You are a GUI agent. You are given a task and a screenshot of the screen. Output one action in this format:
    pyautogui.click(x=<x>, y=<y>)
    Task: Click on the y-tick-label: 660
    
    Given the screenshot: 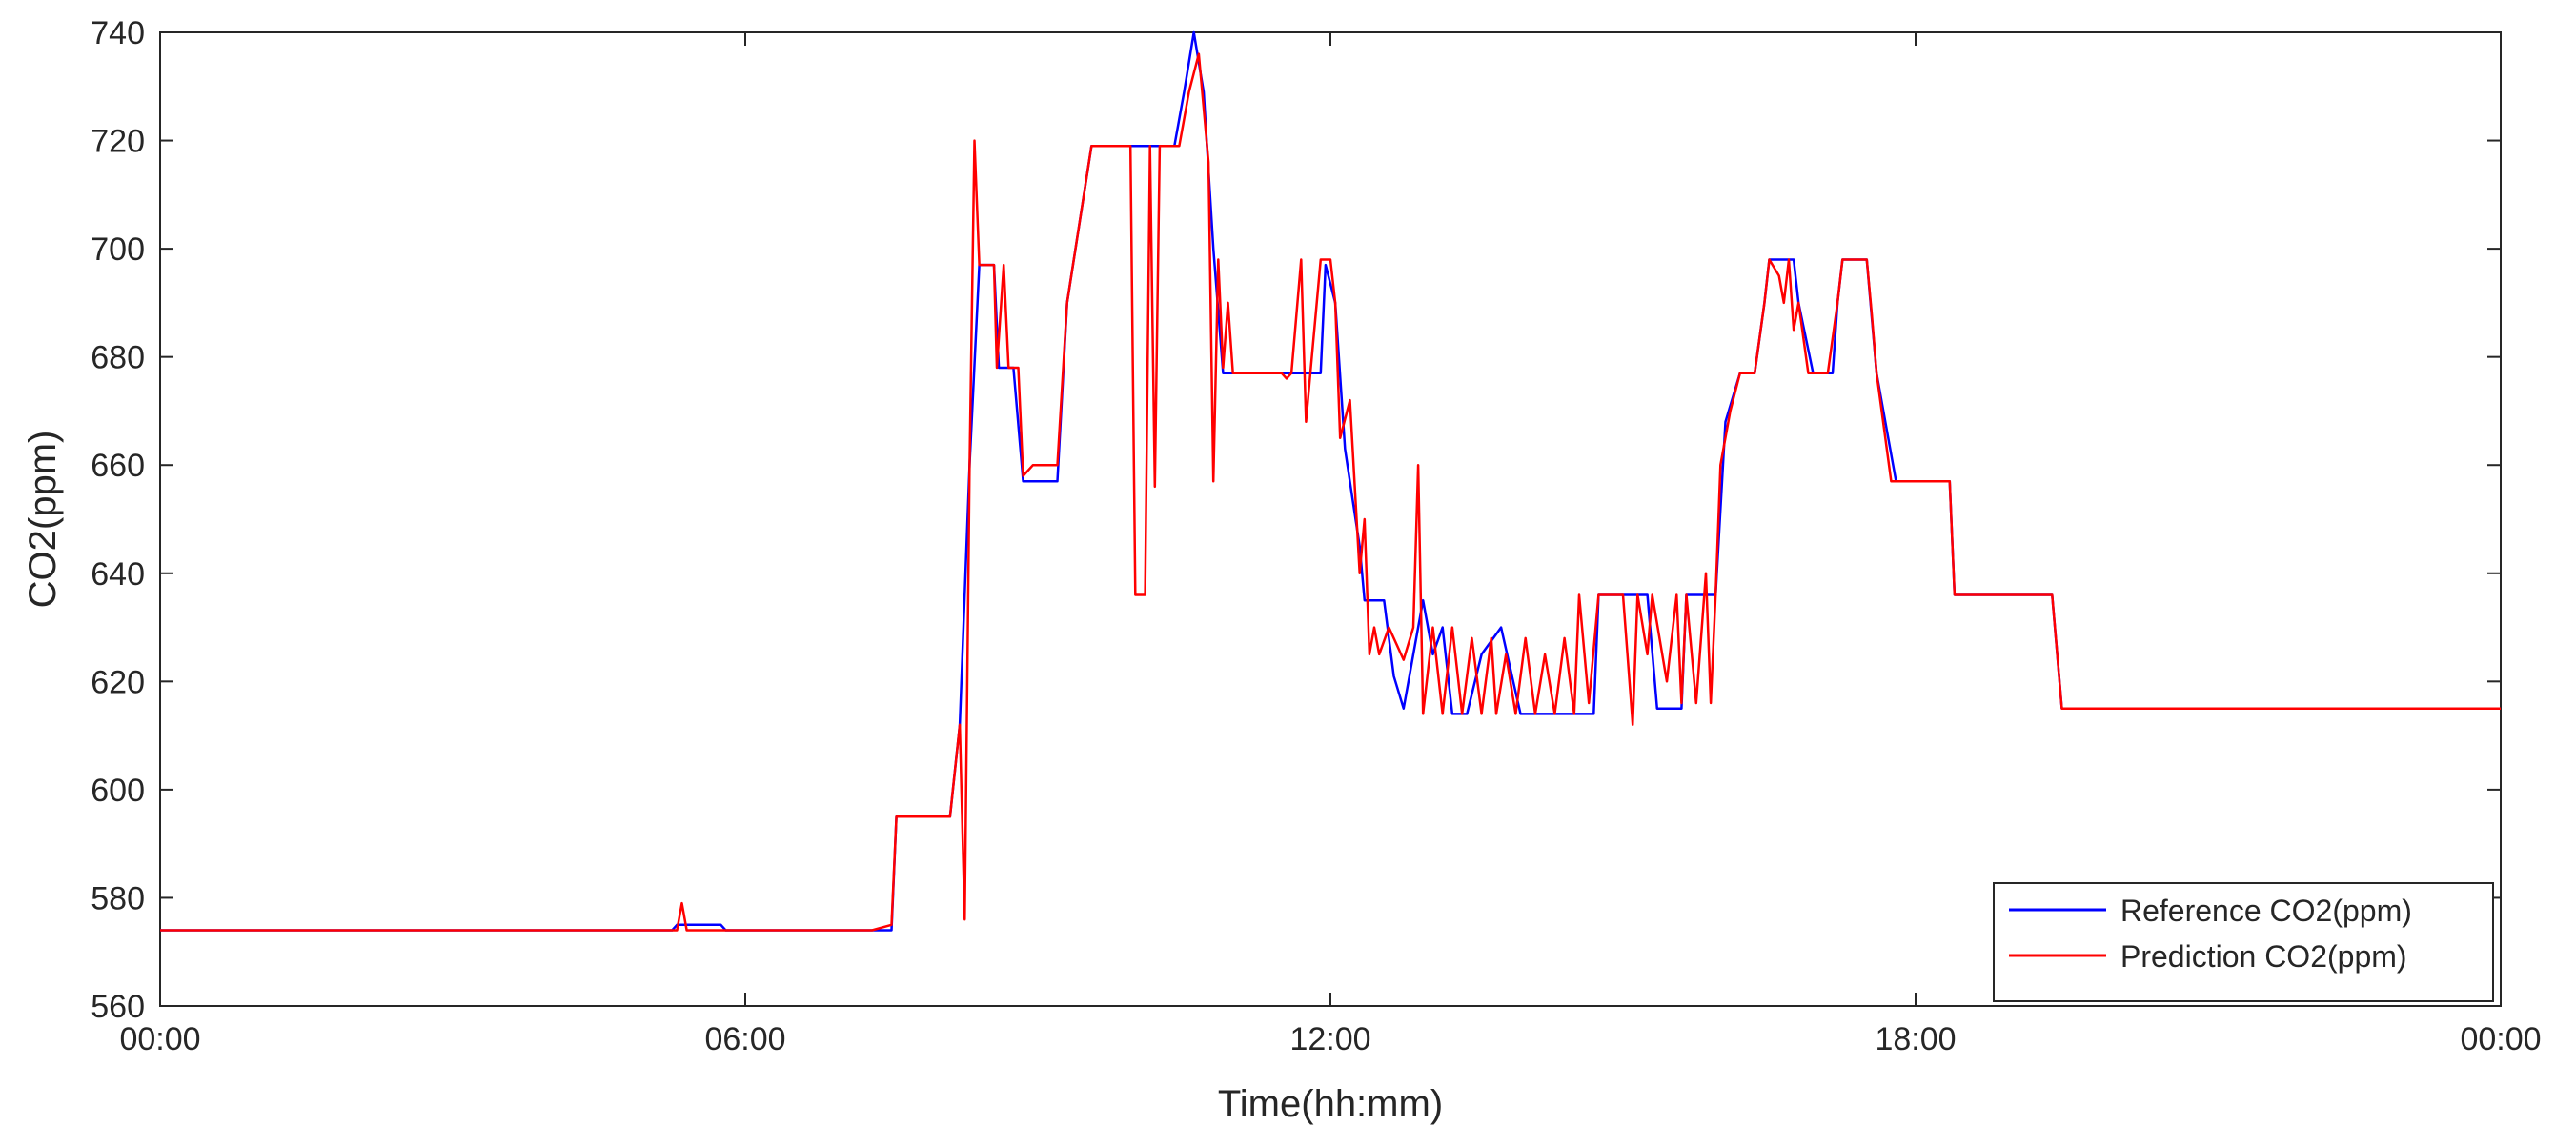 What is the action you would take?
    pyautogui.click(x=118, y=466)
    